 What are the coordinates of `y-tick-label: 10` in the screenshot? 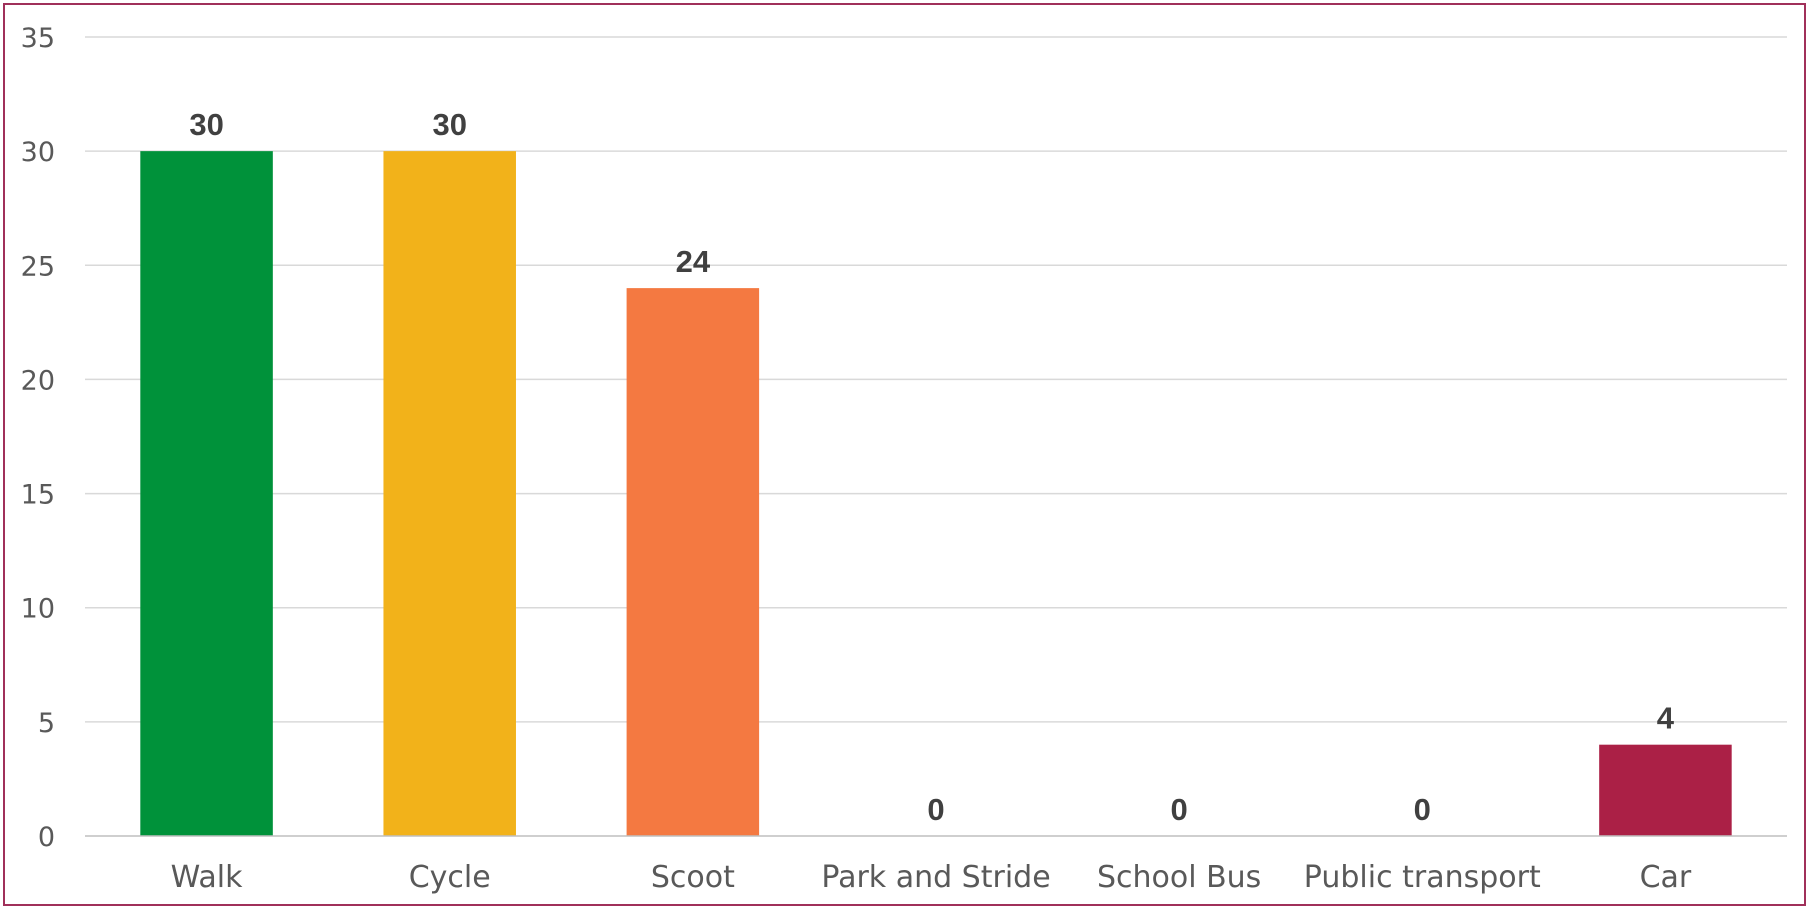 It's located at (38, 609).